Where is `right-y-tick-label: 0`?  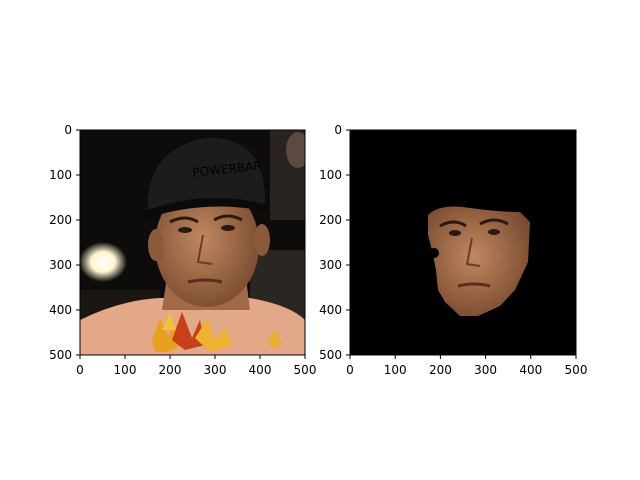 right-y-tick-label: 0 is located at coordinates (338, 130).